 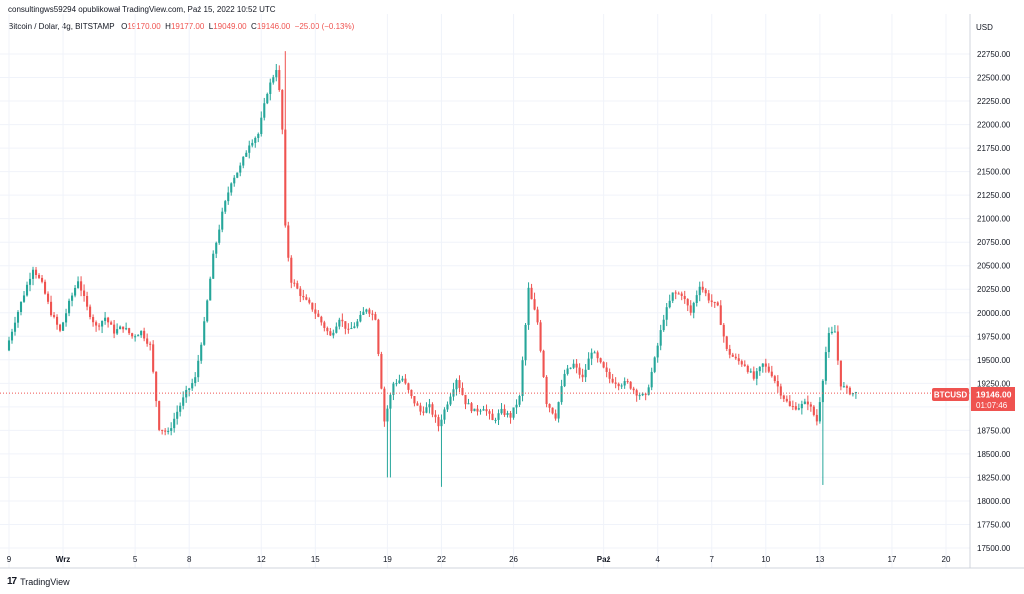 What do you see at coordinates (189, 559) in the screenshot?
I see `time-tick: 8` at bounding box center [189, 559].